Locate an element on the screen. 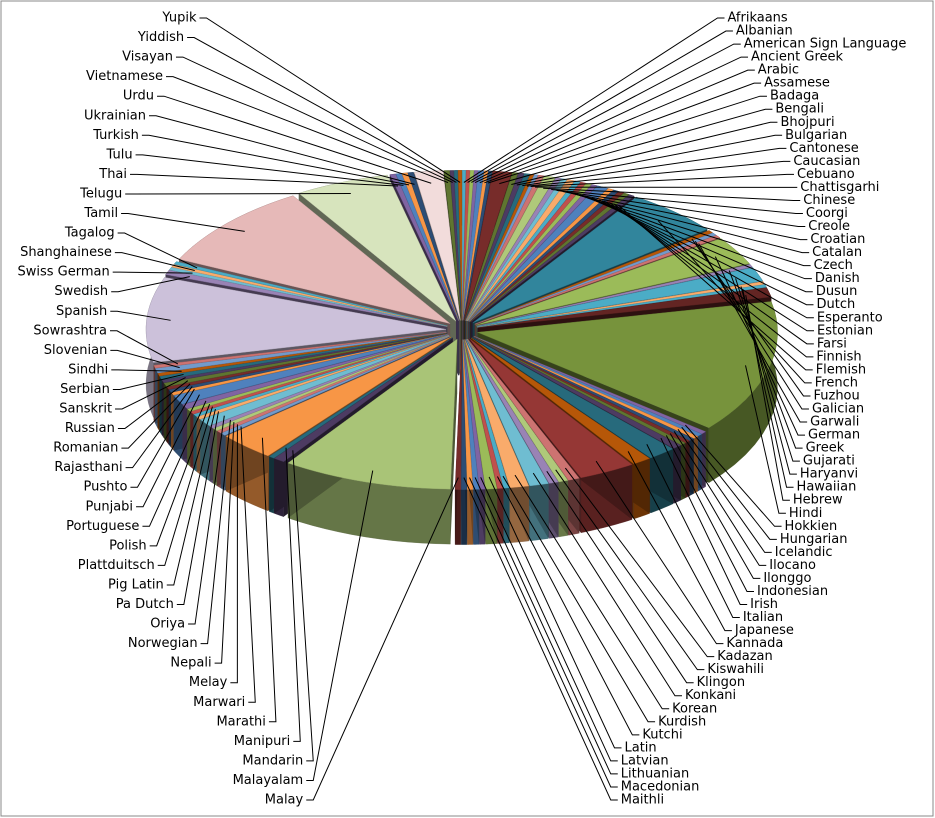 This screenshot has width=935, height=818. slice-label: Kadazan is located at coordinates (745, 656).